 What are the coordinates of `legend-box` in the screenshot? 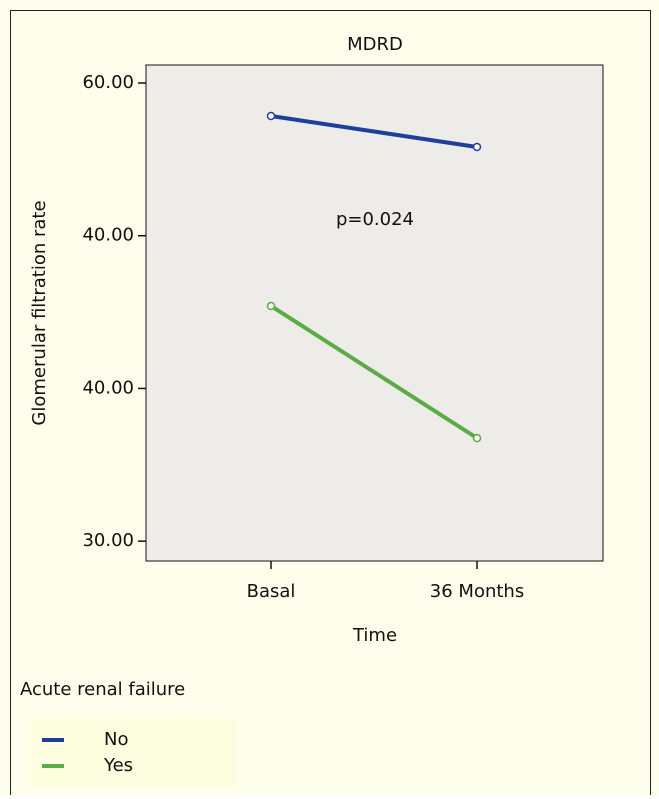 It's located at (133, 753).